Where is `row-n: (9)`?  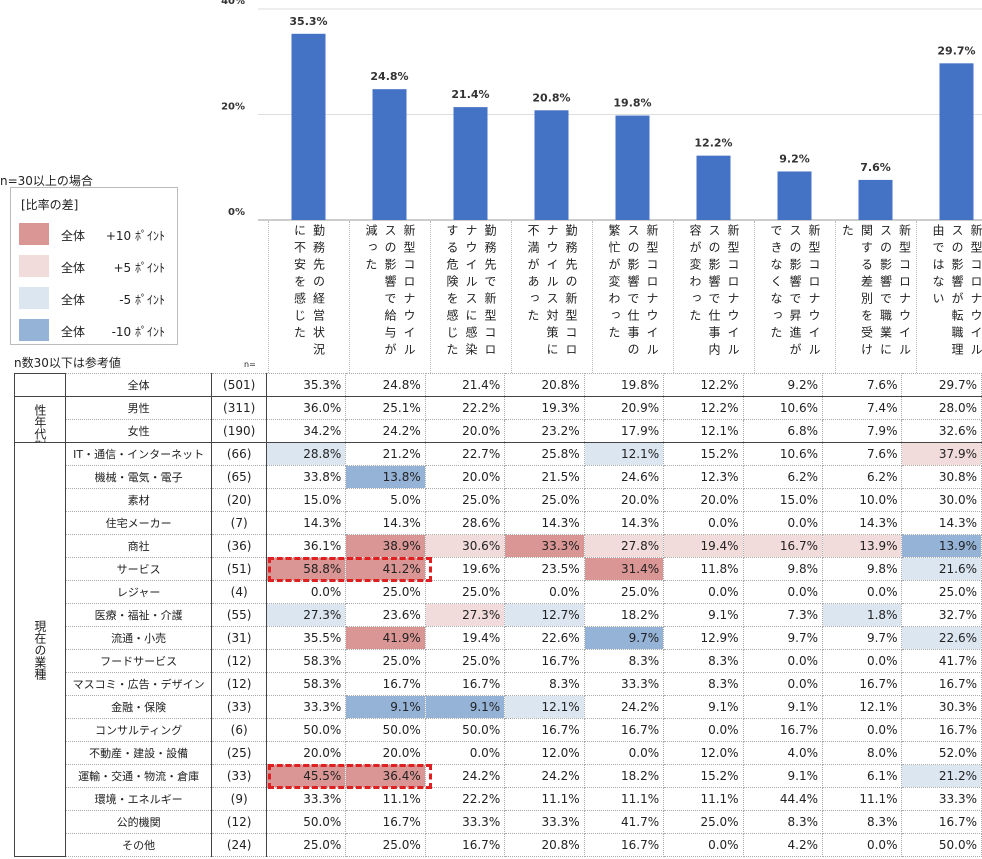
row-n: (9) is located at coordinates (239, 799).